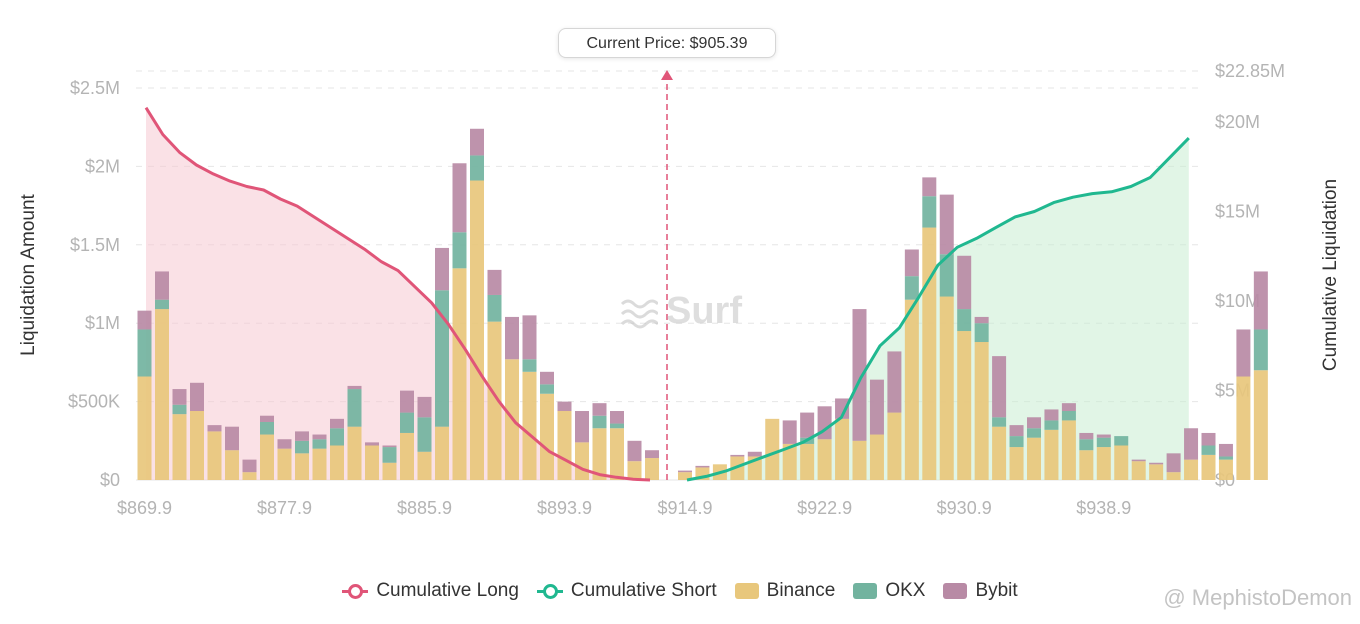  Describe the element at coordinates (996, 590) in the screenshot. I see `legend-label-bybit: Bybit` at that location.